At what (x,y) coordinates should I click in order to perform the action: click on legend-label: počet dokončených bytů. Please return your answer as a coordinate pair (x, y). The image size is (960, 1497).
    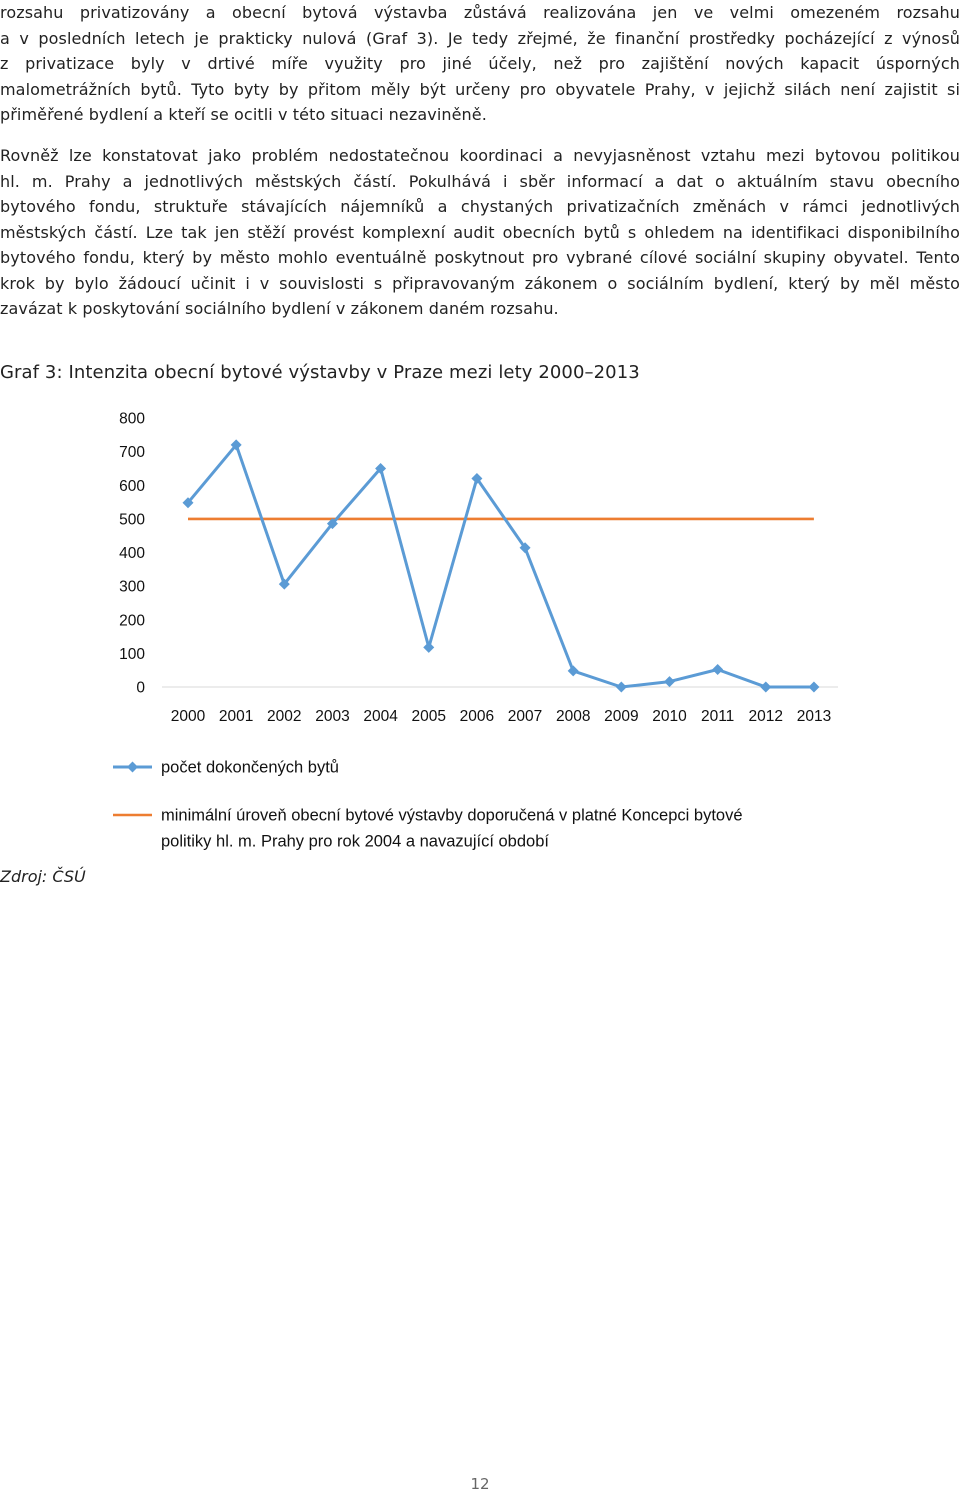
    Looking at the image, I should click on (250, 768).